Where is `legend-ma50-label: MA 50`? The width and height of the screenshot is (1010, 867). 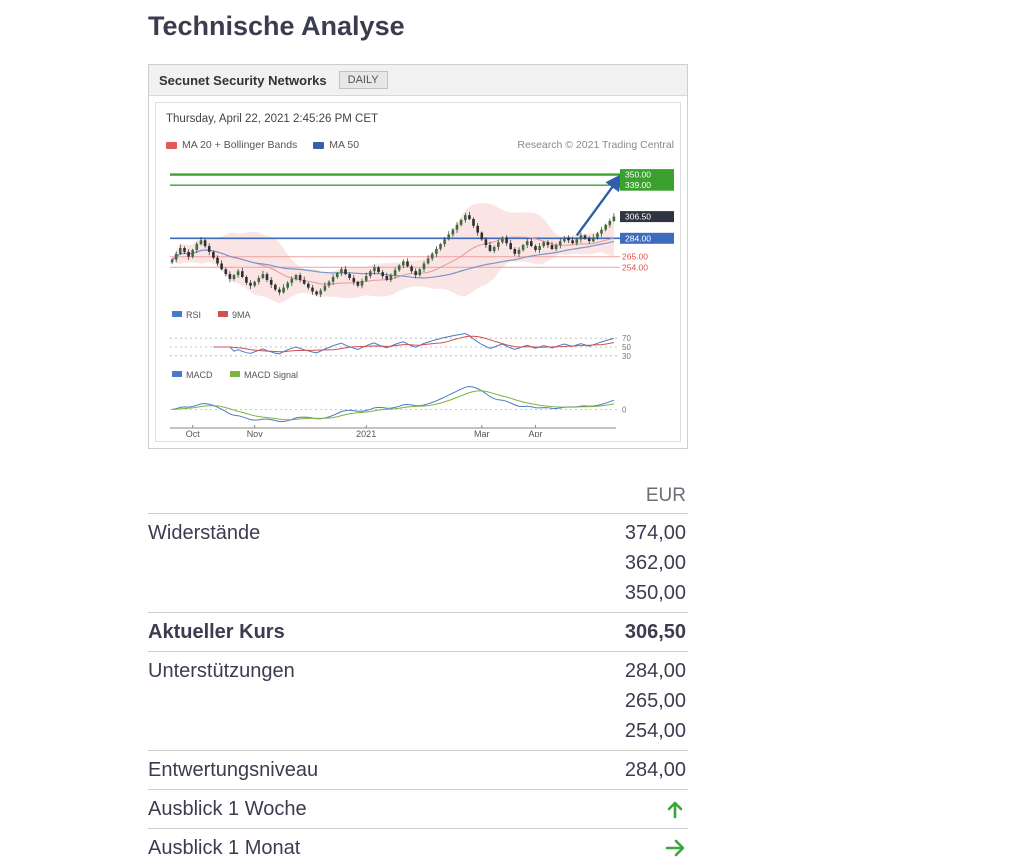
legend-ma50-label: MA 50 is located at coordinates (344, 145).